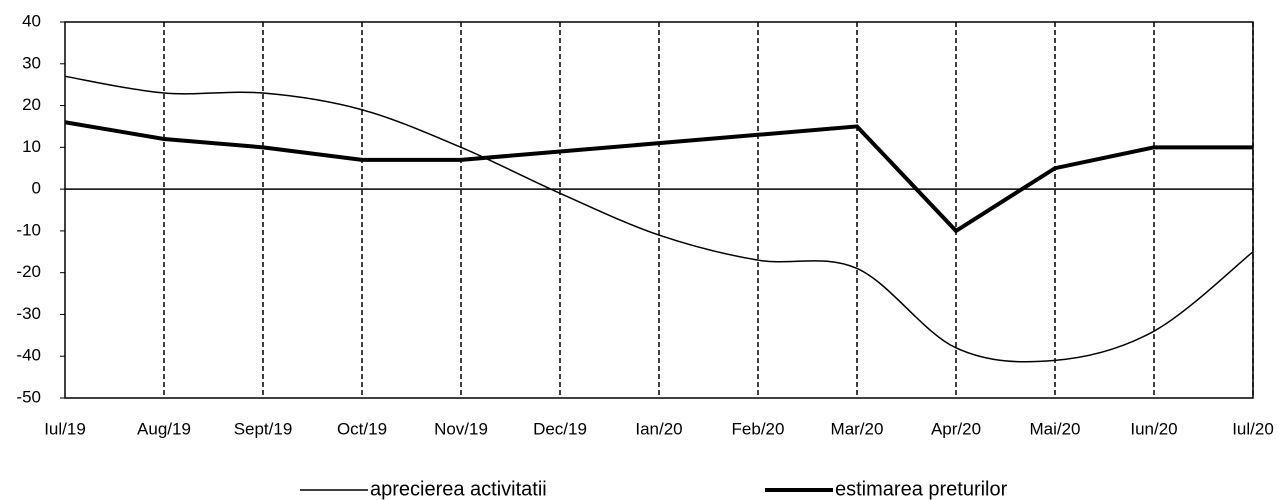 The width and height of the screenshot is (1278, 500). Describe the element at coordinates (31, 146) in the screenshot. I see `y-tick-label: 10` at that location.